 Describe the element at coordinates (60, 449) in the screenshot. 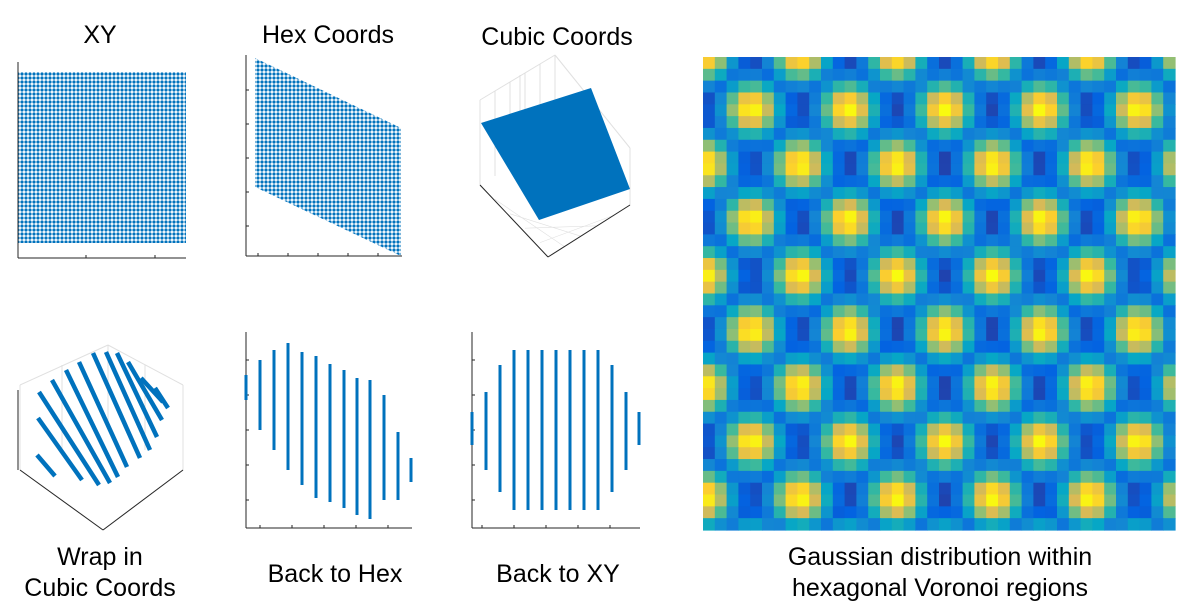

I see `wrapped-strip` at that location.